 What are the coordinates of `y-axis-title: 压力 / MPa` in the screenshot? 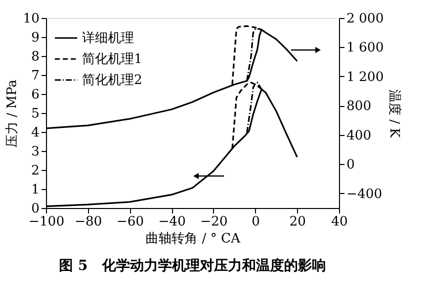 It's located at (12, 113).